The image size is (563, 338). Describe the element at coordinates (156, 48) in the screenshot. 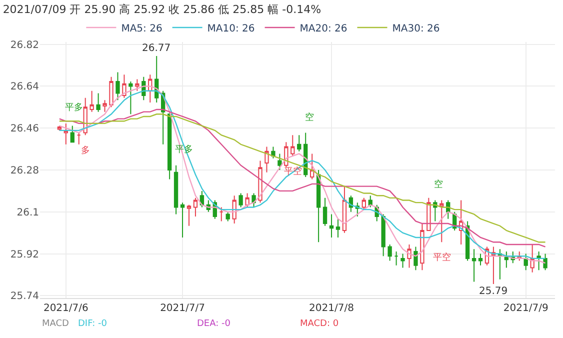

I see `annotation: 26.77` at that location.